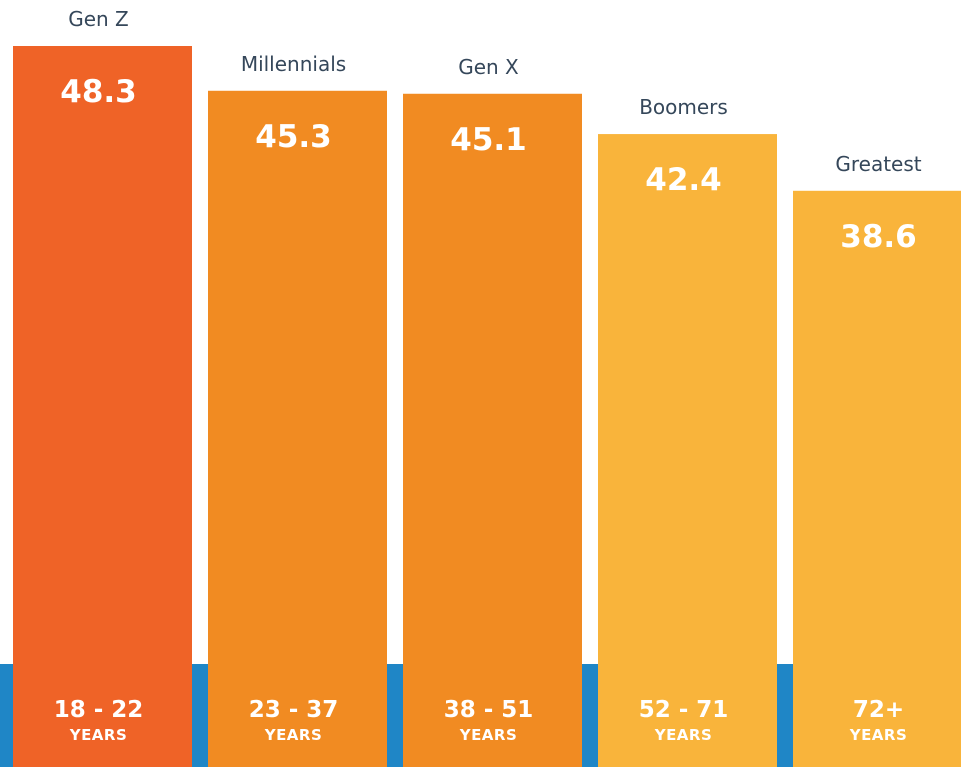  What do you see at coordinates (878, 710) in the screenshot?
I see `age-range-label: 72+` at bounding box center [878, 710].